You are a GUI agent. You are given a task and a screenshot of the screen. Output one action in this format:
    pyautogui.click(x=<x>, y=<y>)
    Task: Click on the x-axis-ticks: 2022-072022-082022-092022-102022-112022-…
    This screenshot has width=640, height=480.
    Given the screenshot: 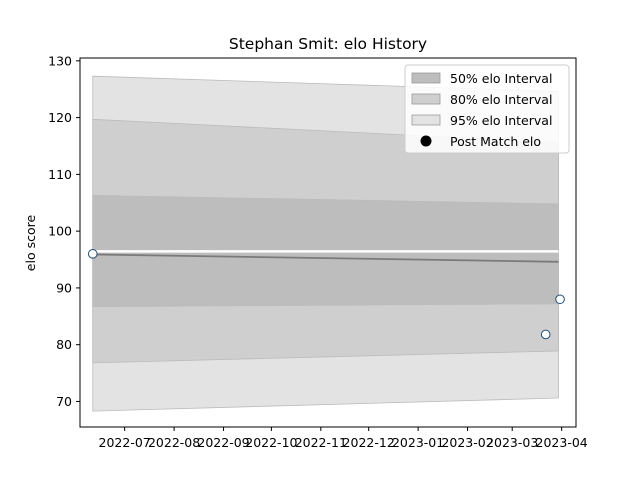 What is the action you would take?
    pyautogui.click(x=343, y=438)
    